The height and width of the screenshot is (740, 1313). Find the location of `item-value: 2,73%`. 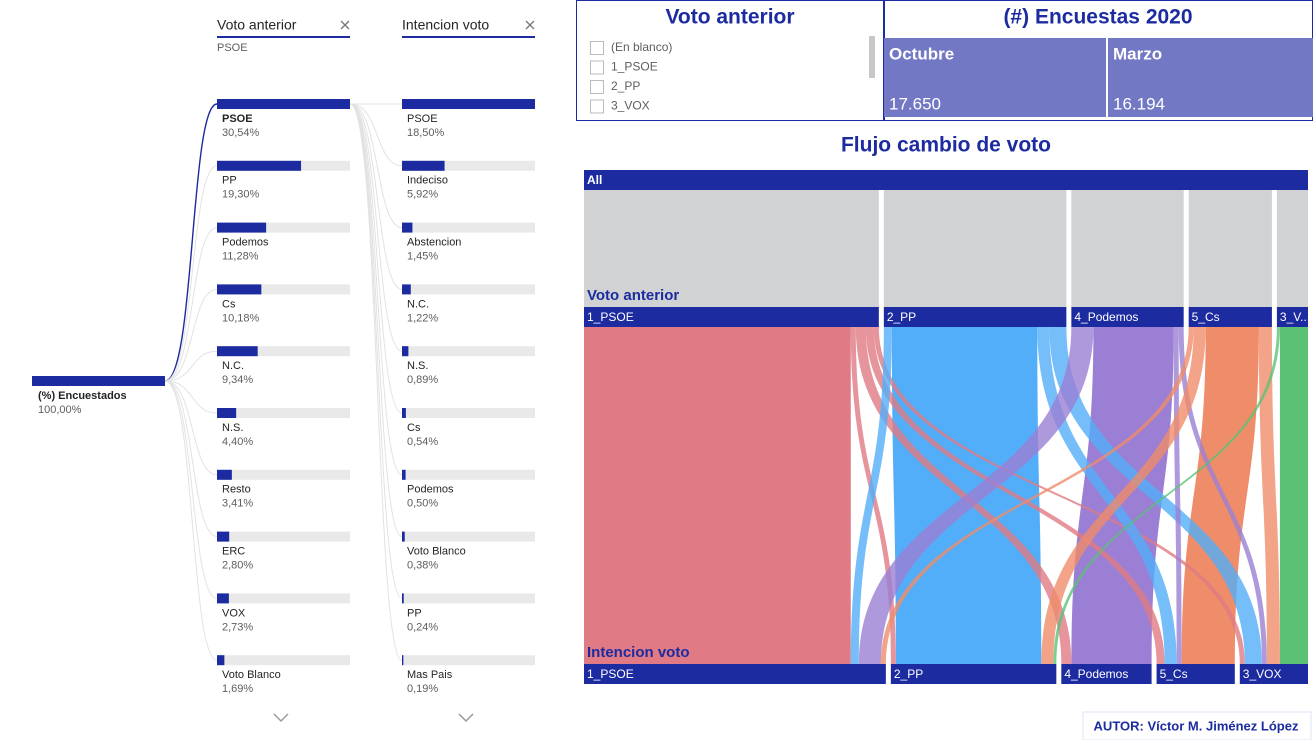

item-value: 2,73% is located at coordinates (237, 627).